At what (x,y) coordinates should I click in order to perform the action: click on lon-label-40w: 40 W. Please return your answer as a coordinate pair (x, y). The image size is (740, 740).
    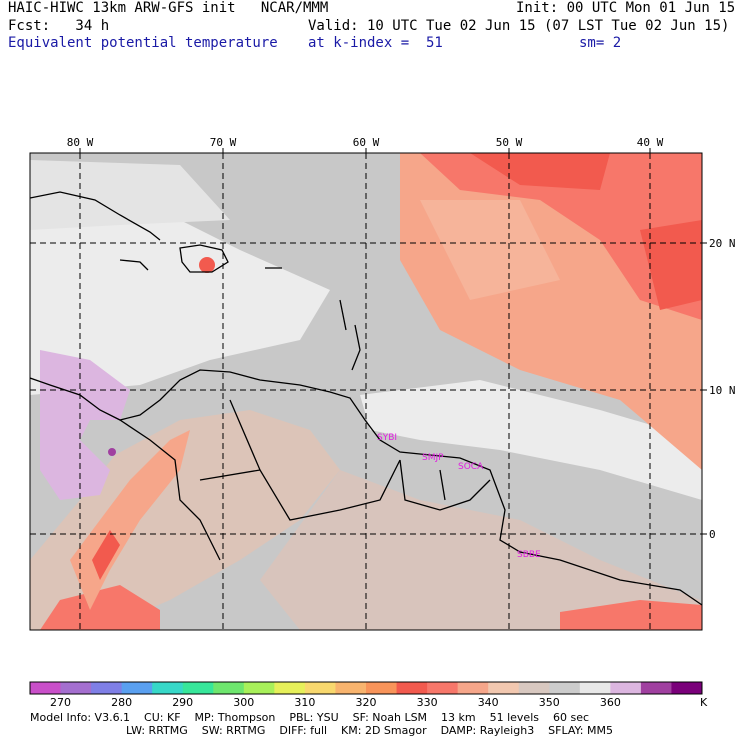
    Looking at the image, I should click on (650, 142).